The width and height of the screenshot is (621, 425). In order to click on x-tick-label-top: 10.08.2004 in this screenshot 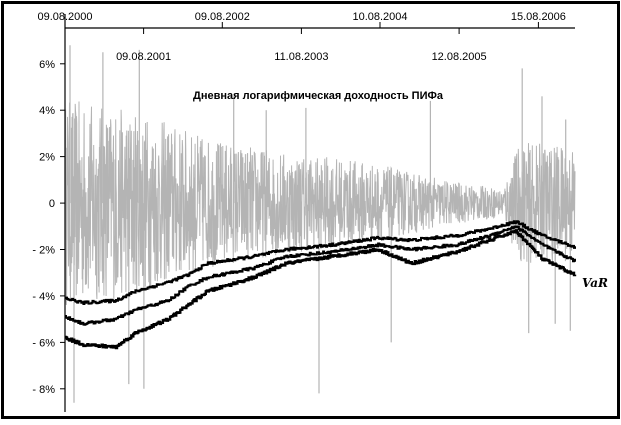, I will do `click(379, 17)`.